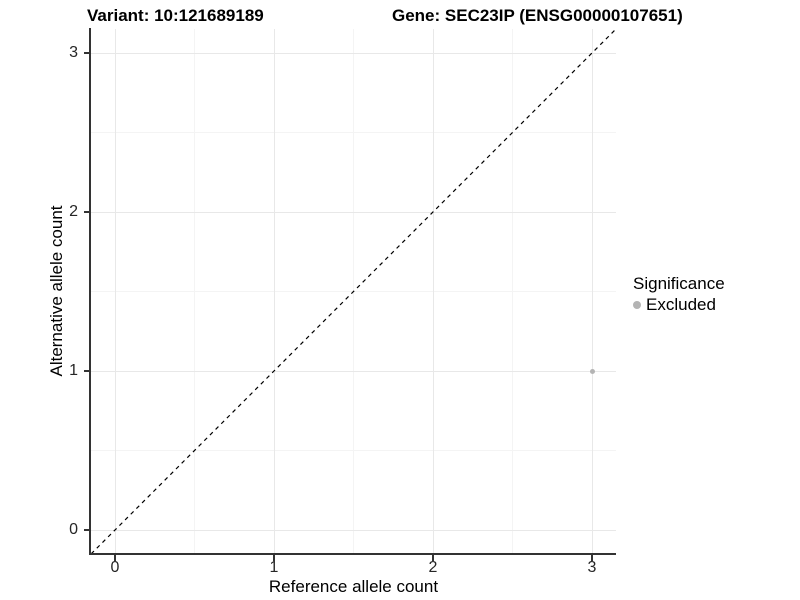 This screenshot has width=800, height=600. I want to click on y-tick-label: 1, so click(73, 370).